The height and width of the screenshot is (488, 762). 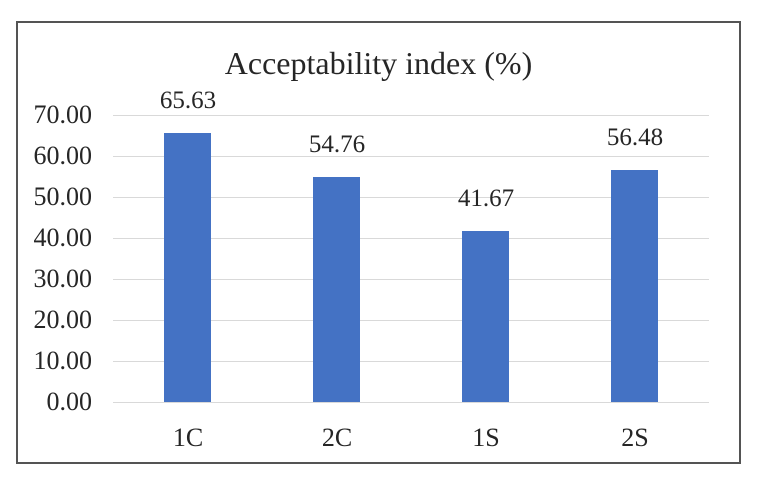 I want to click on y-axis: 70.00 60.00 50.00 40.00 30.00 20.00 10.00 0.00, so click(x=55, y=258).